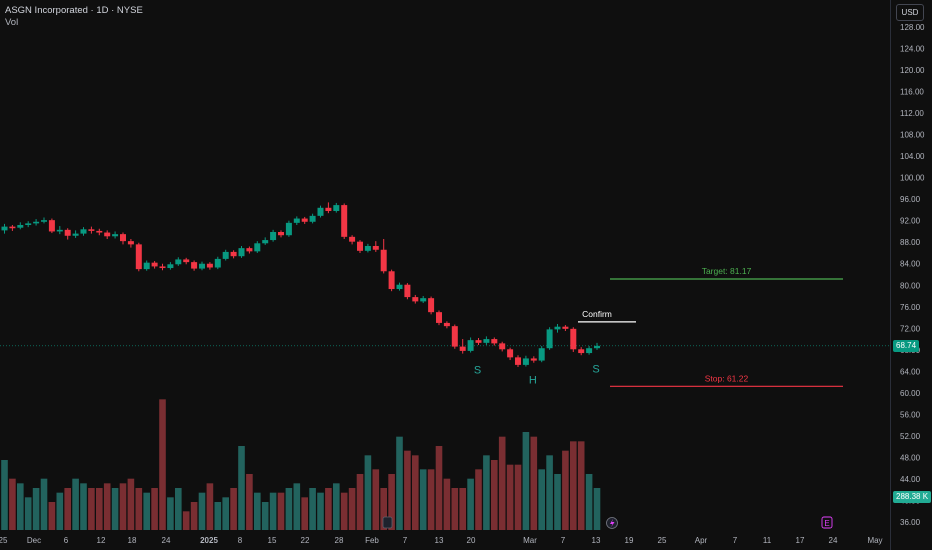 The width and height of the screenshot is (932, 550). Describe the element at coordinates (910, 479) in the screenshot. I see `y-tick-label: 44.00` at that location.